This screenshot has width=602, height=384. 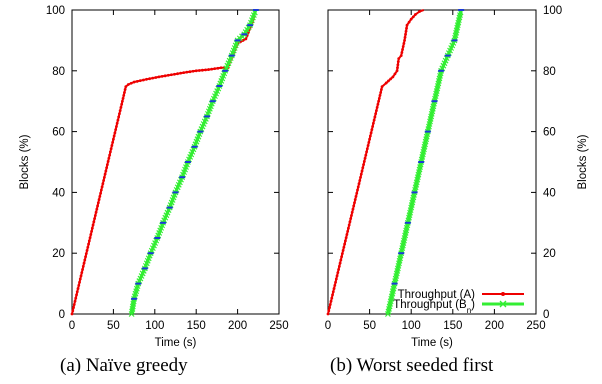 What do you see at coordinates (552, 11) in the screenshot?
I see `y-tick-label: 100` at bounding box center [552, 11].